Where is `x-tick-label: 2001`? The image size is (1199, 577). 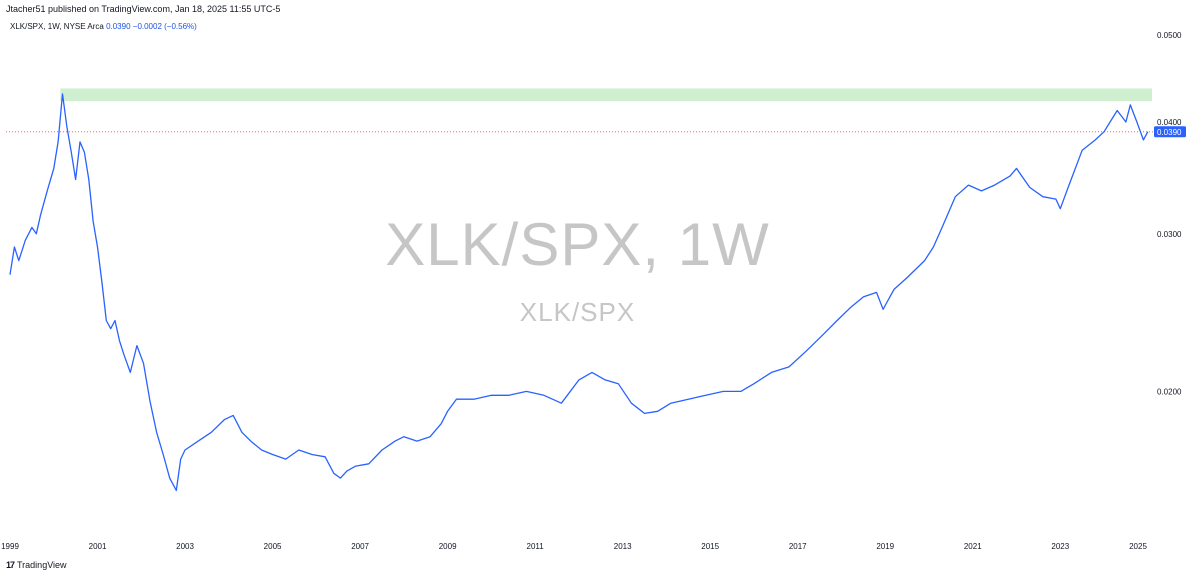 x-tick-label: 2001 is located at coordinates (98, 546).